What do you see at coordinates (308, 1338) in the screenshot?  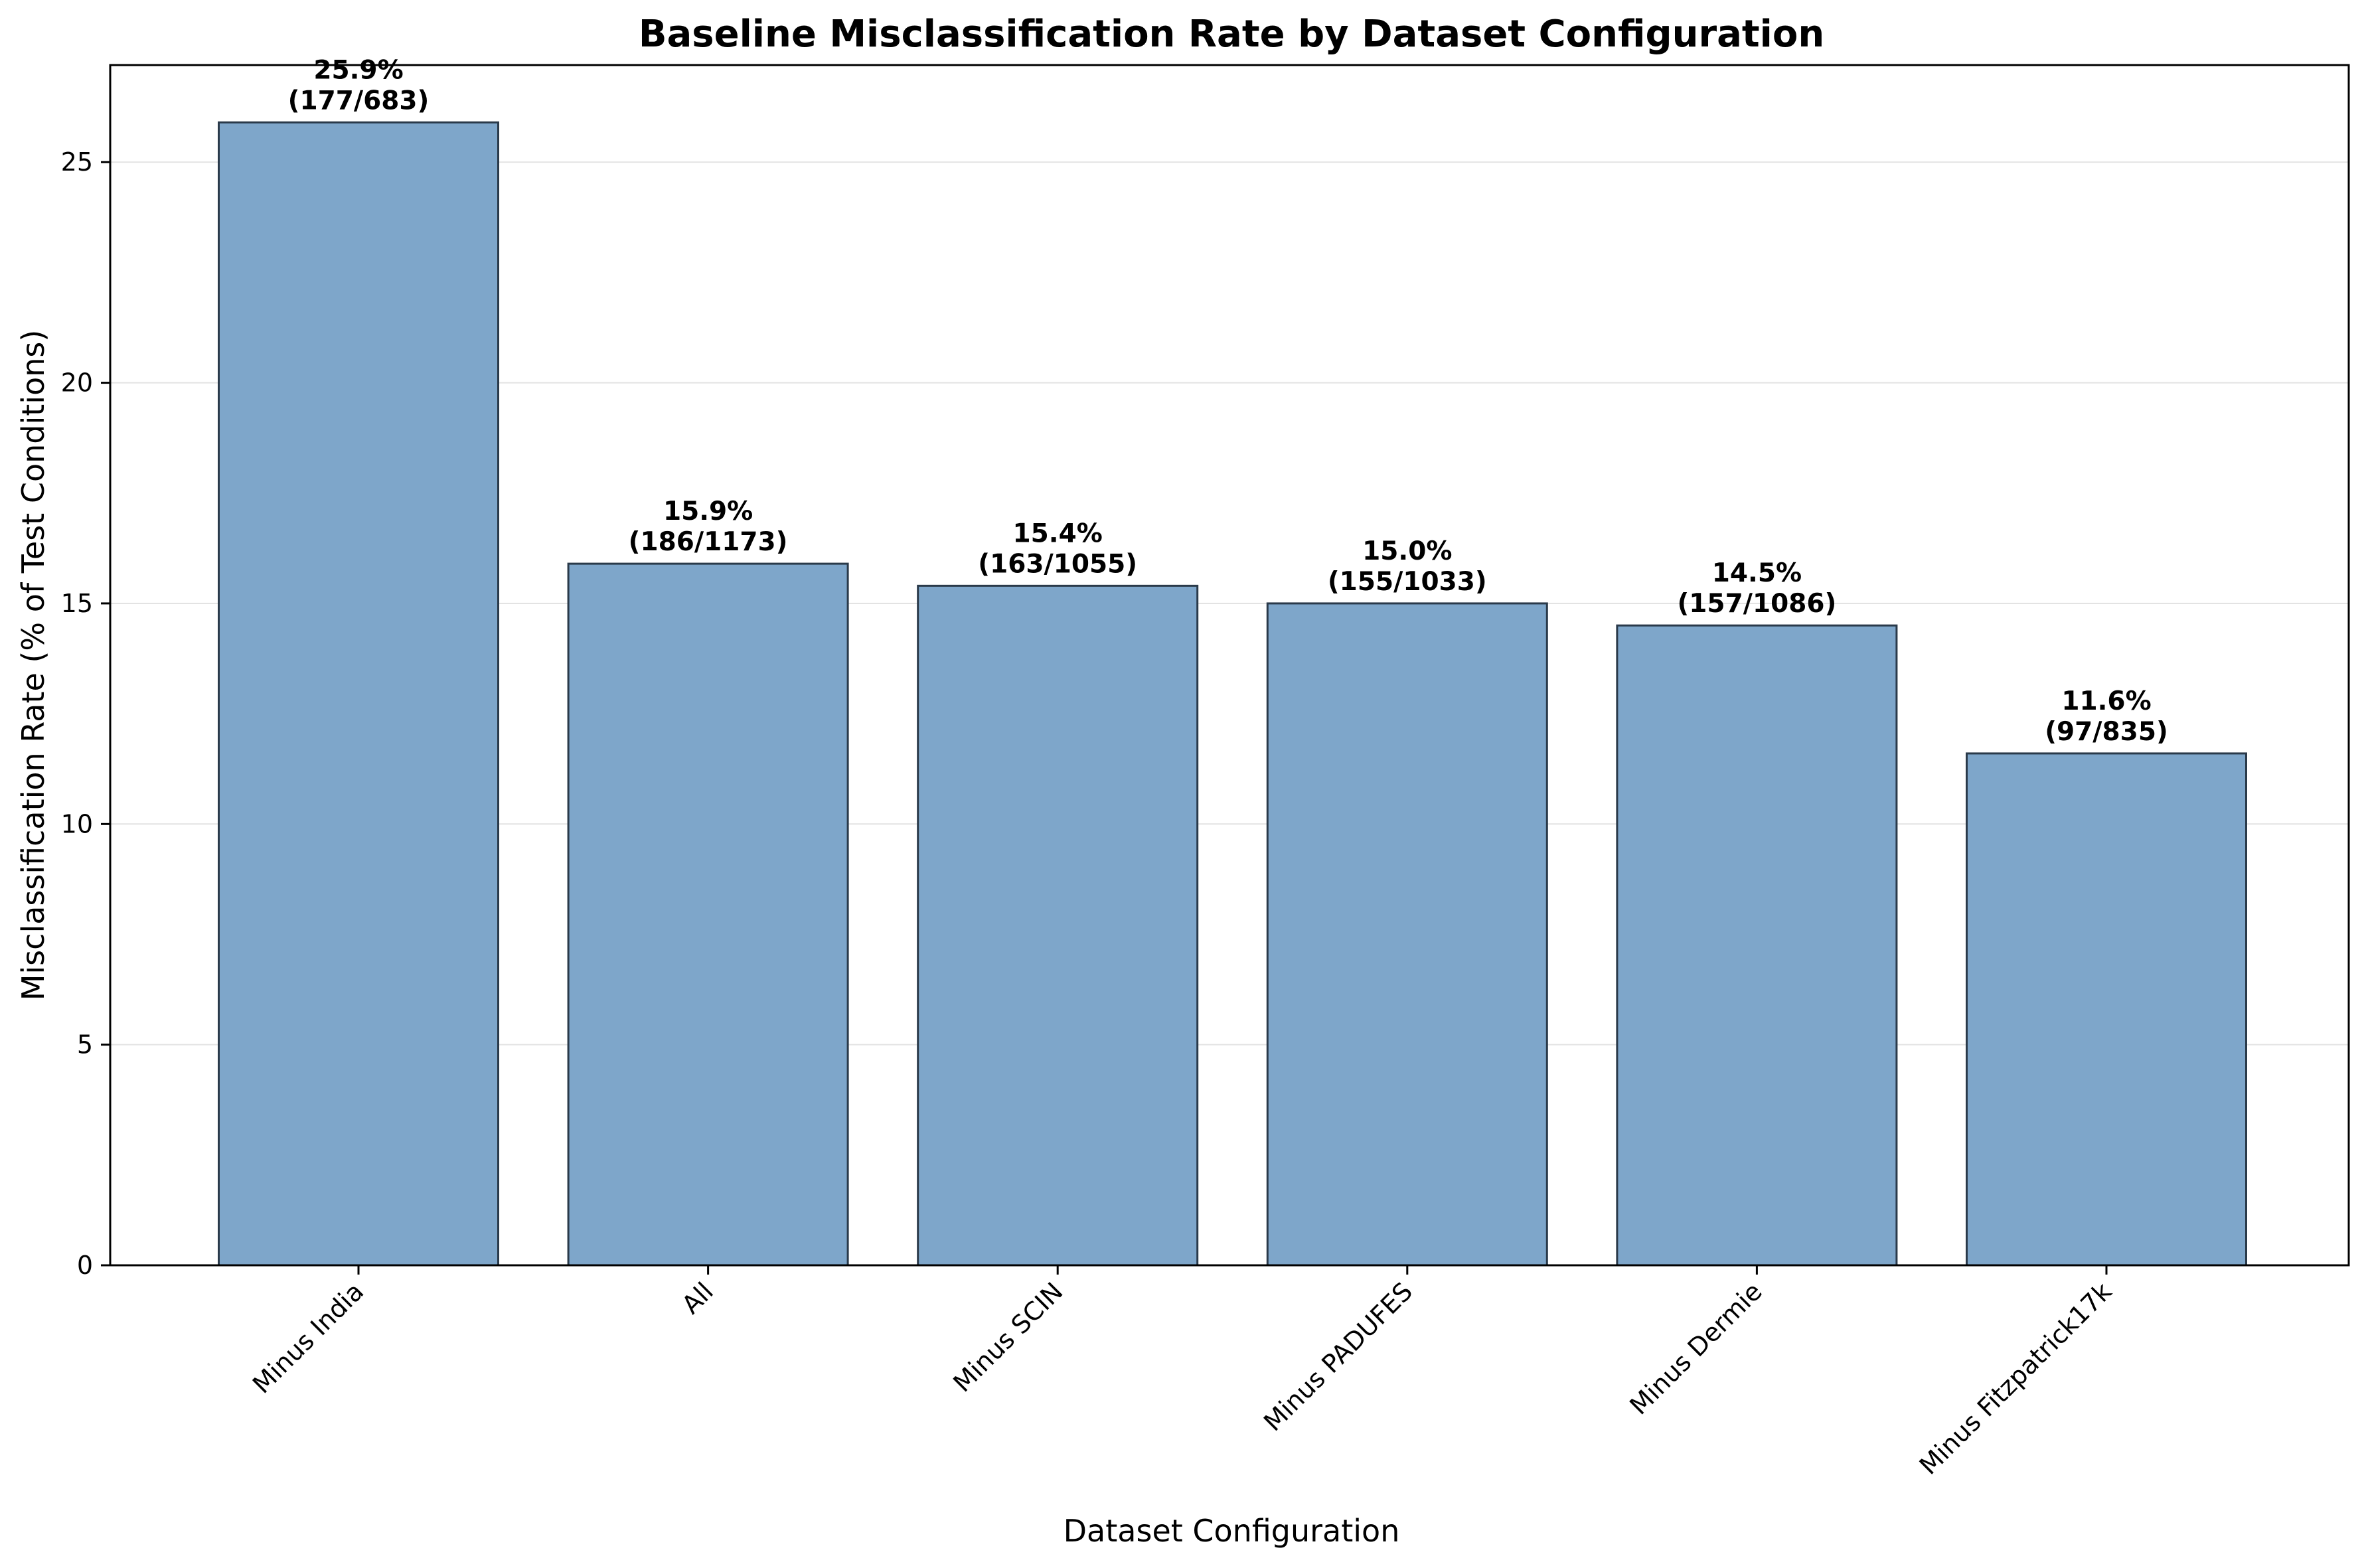 I see `x-tick-label: Minus India` at bounding box center [308, 1338].